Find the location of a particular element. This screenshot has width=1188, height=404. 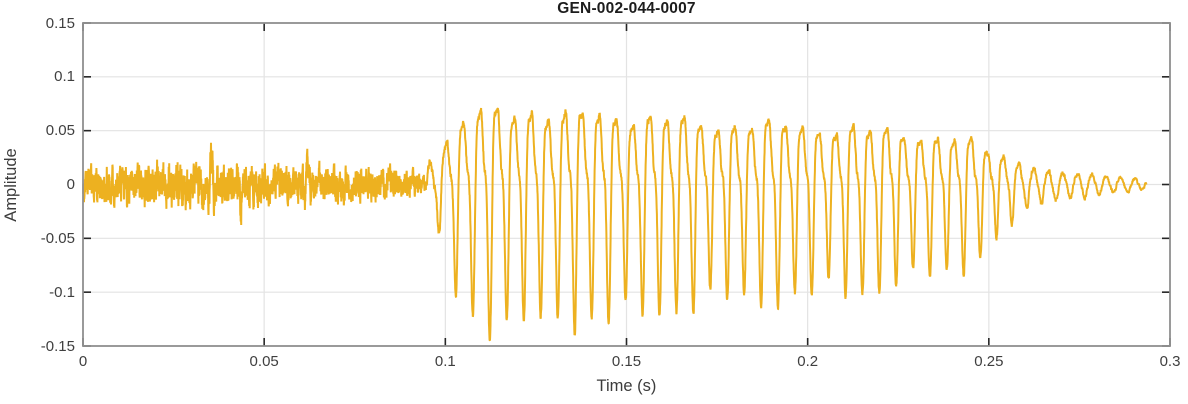

y-tick-label-0: 0 is located at coordinates (70, 184).